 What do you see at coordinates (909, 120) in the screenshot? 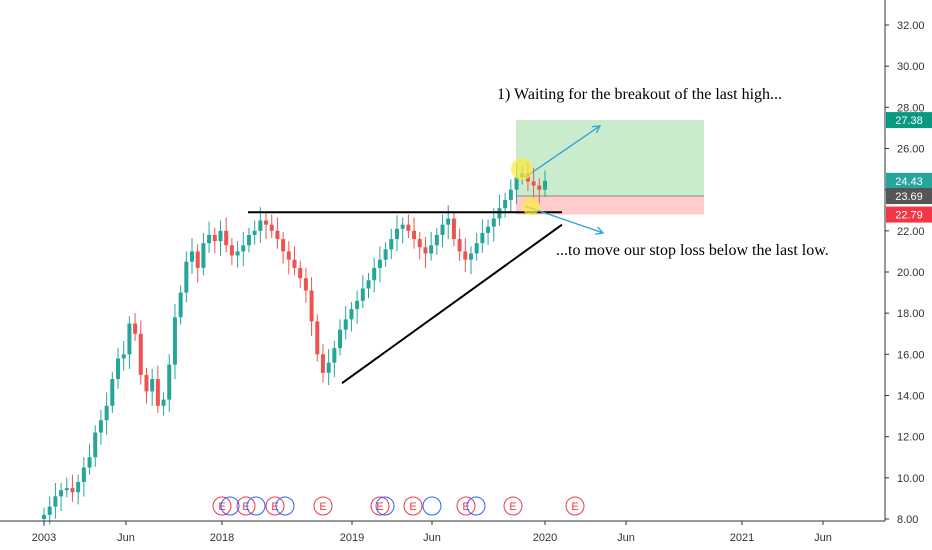
I see `price-label: 27.38` at bounding box center [909, 120].